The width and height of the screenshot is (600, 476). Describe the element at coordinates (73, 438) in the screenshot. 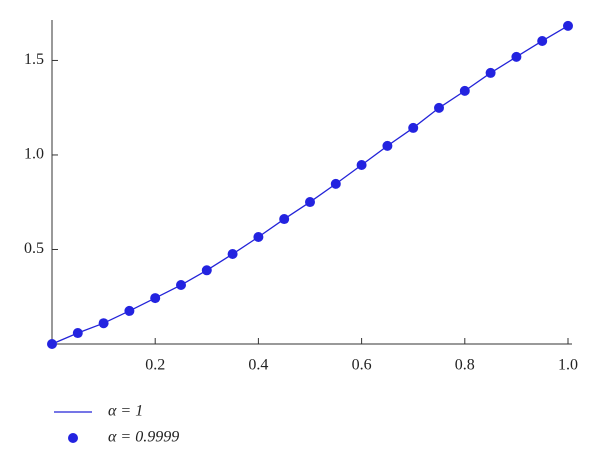

I see `legend-swatch` at that location.